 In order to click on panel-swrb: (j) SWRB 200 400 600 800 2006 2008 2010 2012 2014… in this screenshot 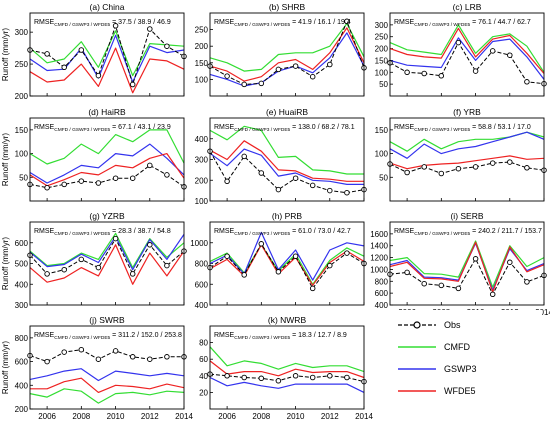, I will do `click(97, 368)`.